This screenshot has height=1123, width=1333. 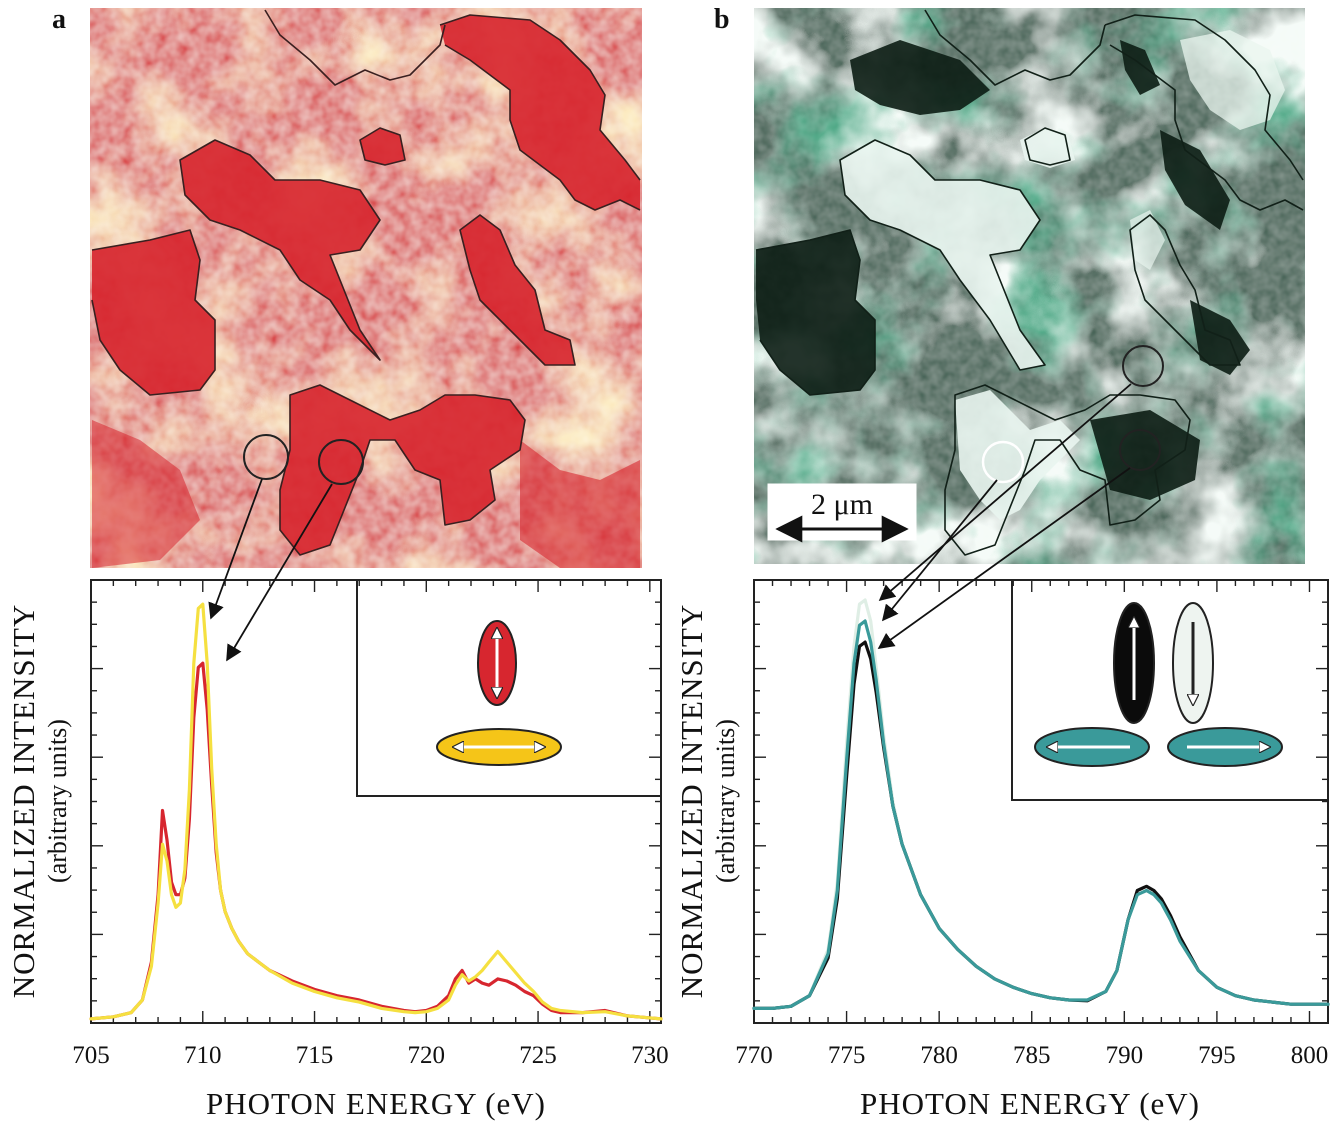 What do you see at coordinates (847, 1055) in the screenshot?
I see `x-tick-label: 775` at bounding box center [847, 1055].